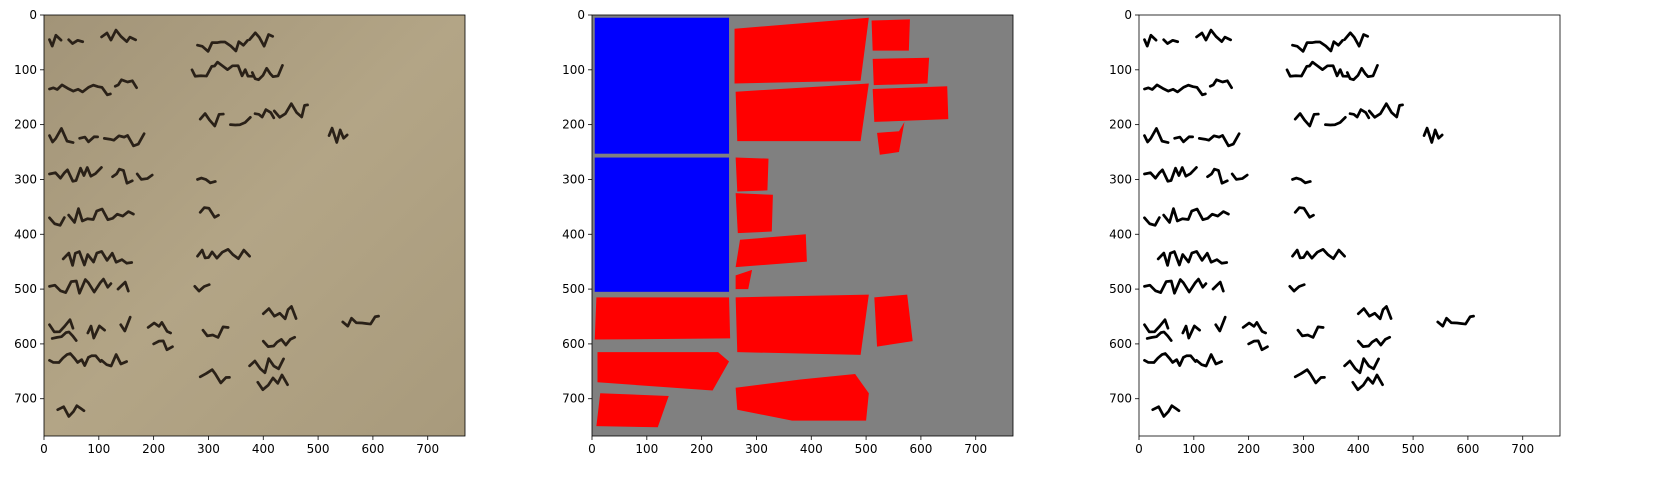 Image resolution: width=1656 pixels, height=493 pixels. Describe the element at coordinates (318, 449) in the screenshot. I see `x-tick-label: 500` at that location.